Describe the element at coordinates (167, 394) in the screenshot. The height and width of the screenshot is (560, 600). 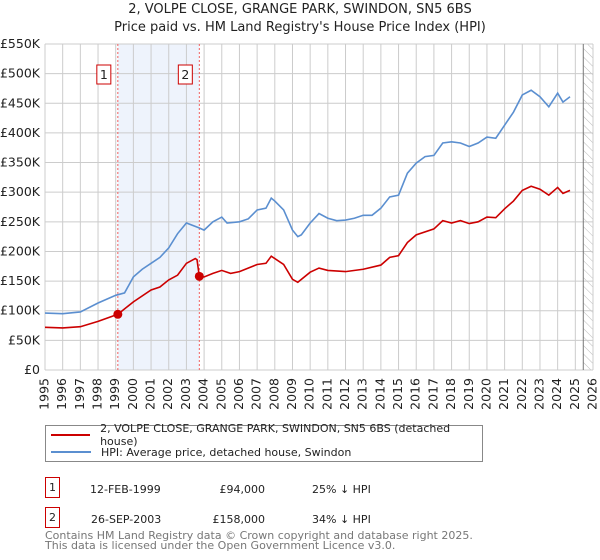
I see `x-tick-label: 2002` at that location.